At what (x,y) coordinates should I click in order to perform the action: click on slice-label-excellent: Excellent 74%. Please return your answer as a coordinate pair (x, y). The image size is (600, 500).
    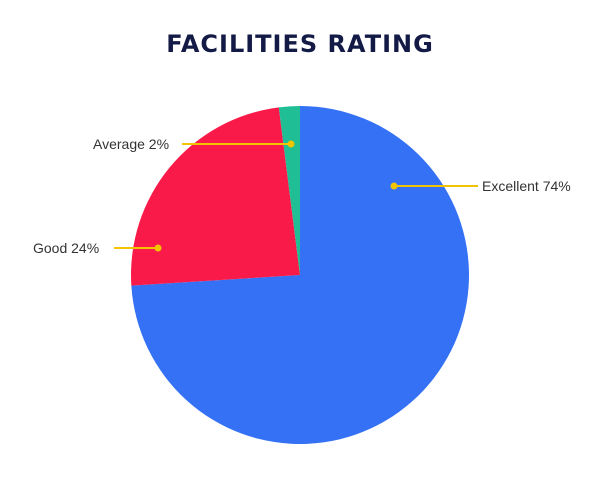
    Looking at the image, I should click on (526, 186).